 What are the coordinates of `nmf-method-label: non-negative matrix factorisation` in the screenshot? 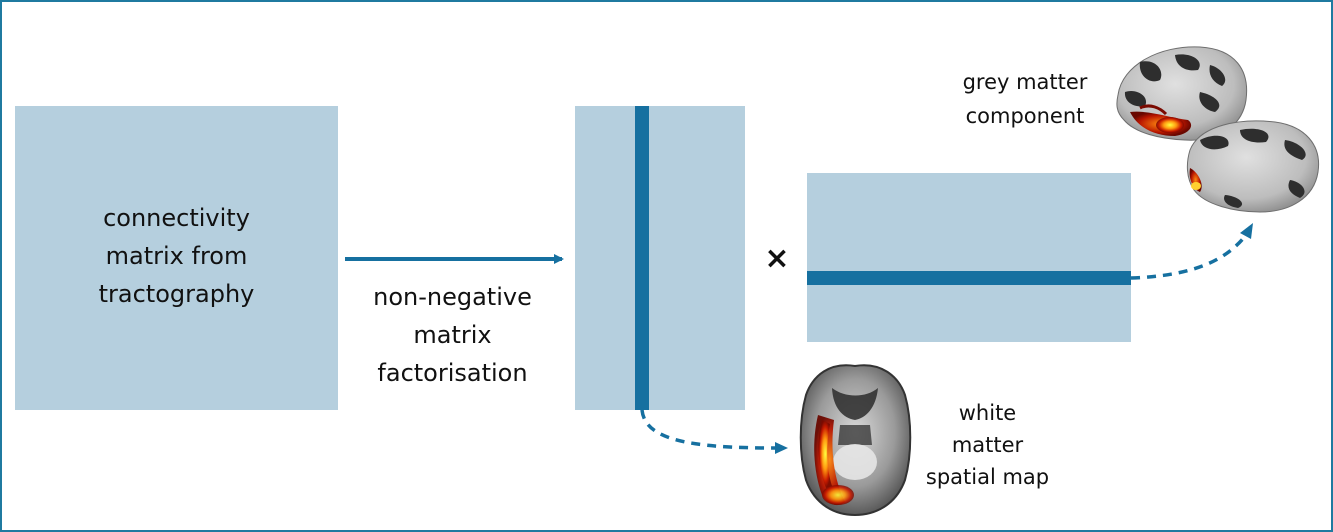 It's located at (452, 335).